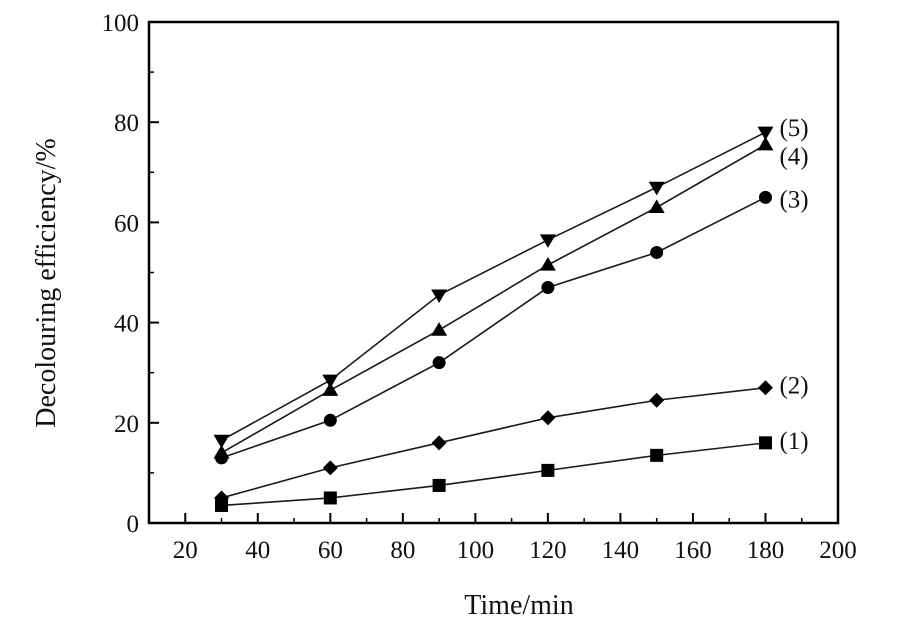  What do you see at coordinates (793, 285) in the screenshot?
I see `series-labels: (1) (2) (3) (4)(5)` at bounding box center [793, 285].